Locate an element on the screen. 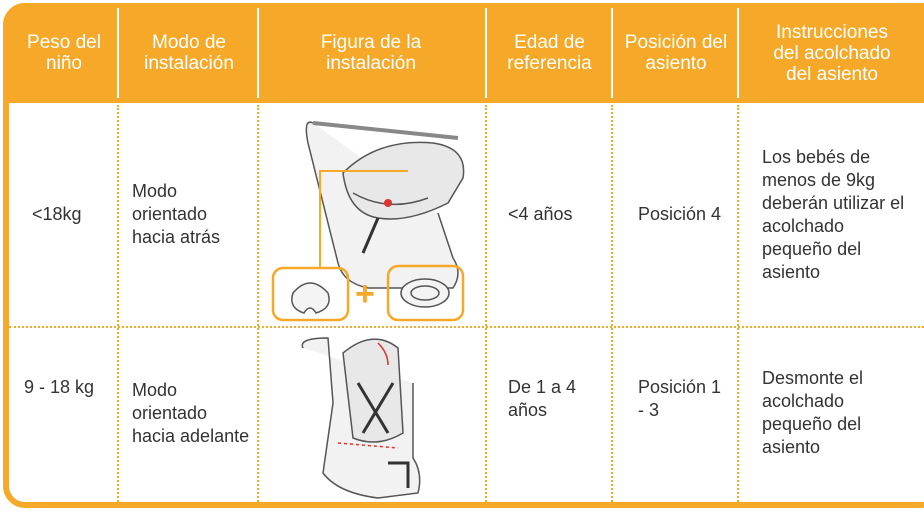 Image resolution: width=924 pixels, height=520 pixels. header-cell: Instrucciones del acolchado del asiento is located at coordinates (832, 53).